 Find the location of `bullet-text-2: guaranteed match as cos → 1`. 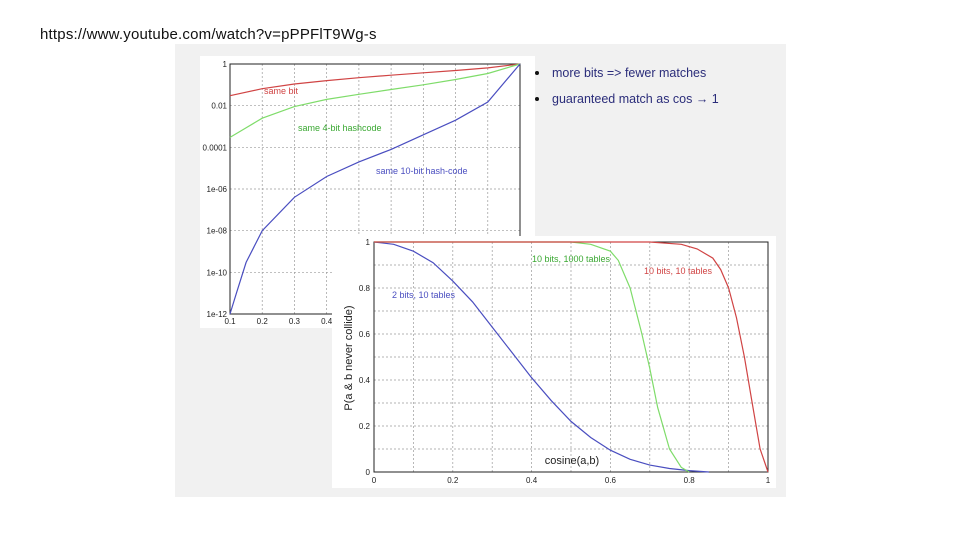

bullet-text-2: guaranteed match as cos → 1 is located at coordinates (635, 99).